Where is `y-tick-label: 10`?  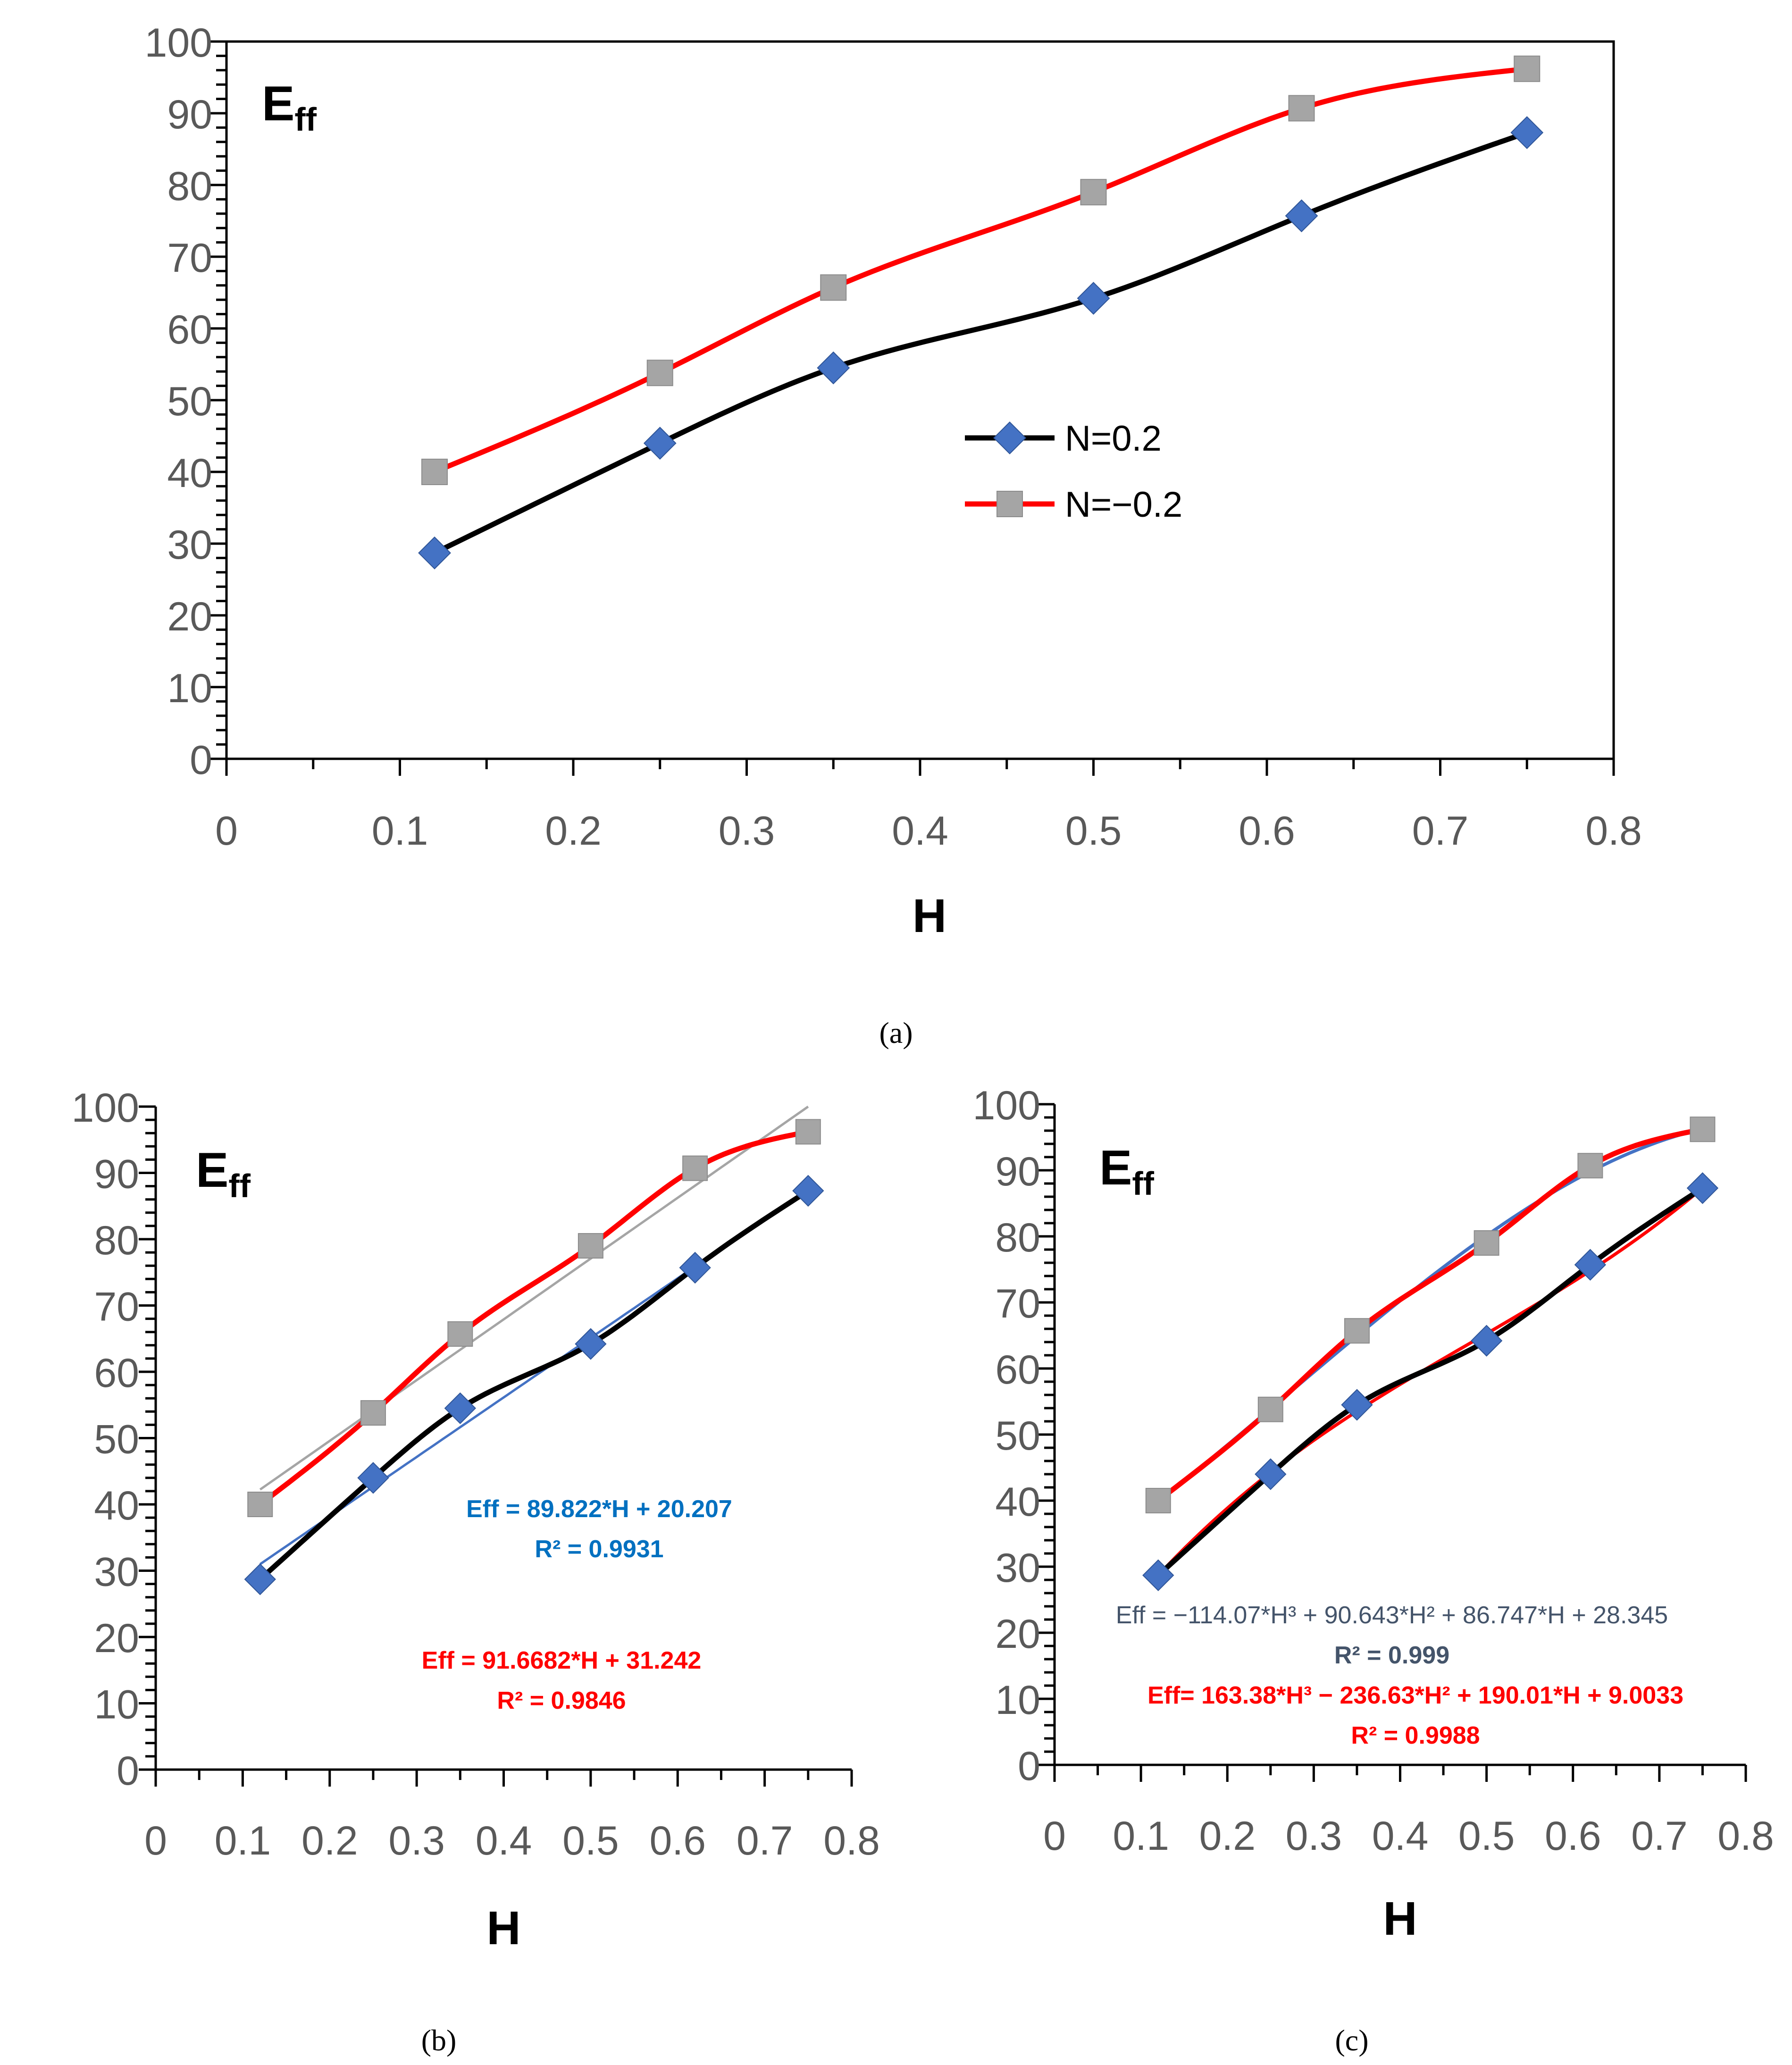
y-tick-label: 10 is located at coordinates (1017, 1700).